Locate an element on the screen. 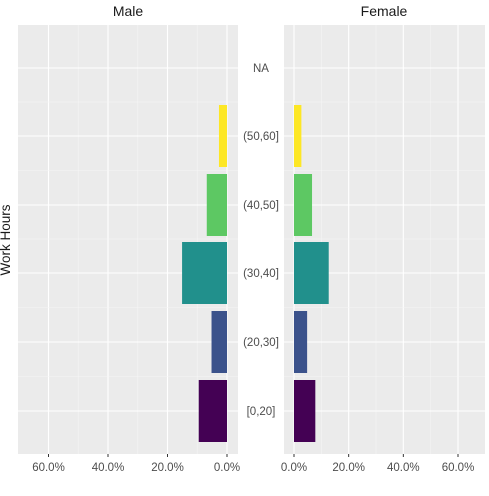 Image resolution: width=489 pixels, height=496 pixels. category-label-40-50: (40,50] is located at coordinates (261, 206).